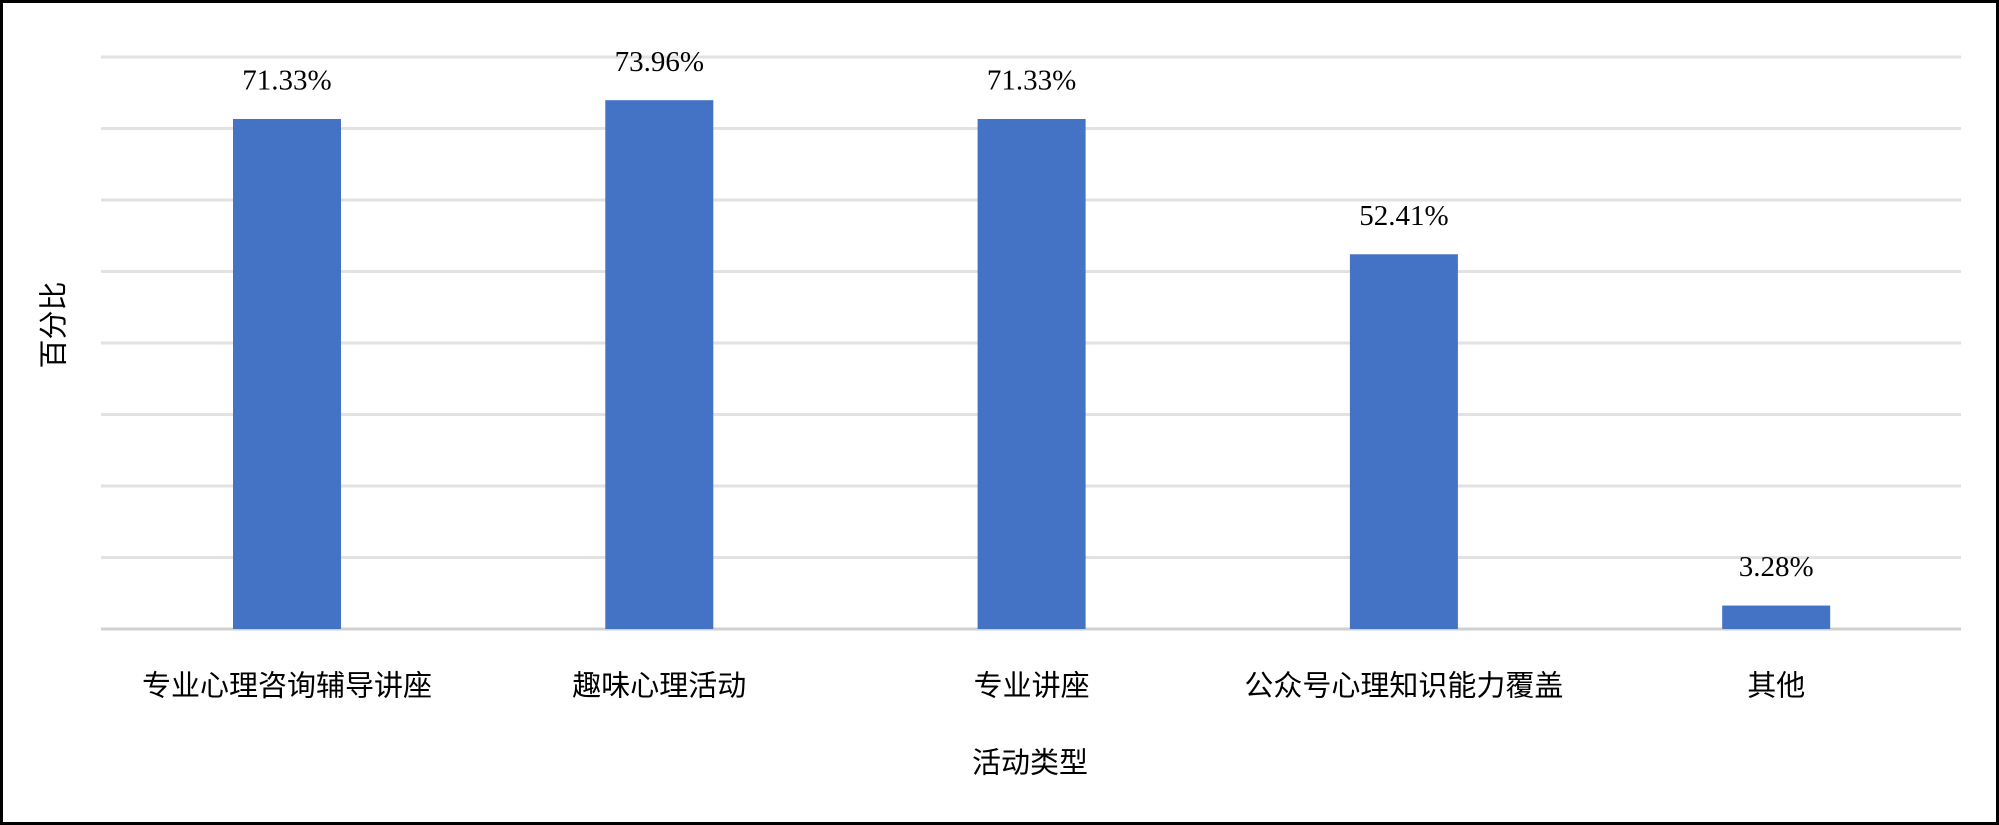 This screenshot has width=1999, height=825. I want to click on data-label: 3.28%, so click(1776, 567).